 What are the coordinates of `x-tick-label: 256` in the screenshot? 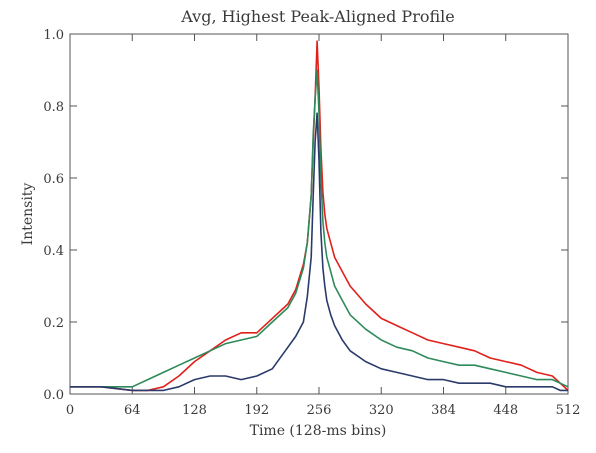 It's located at (319, 410).